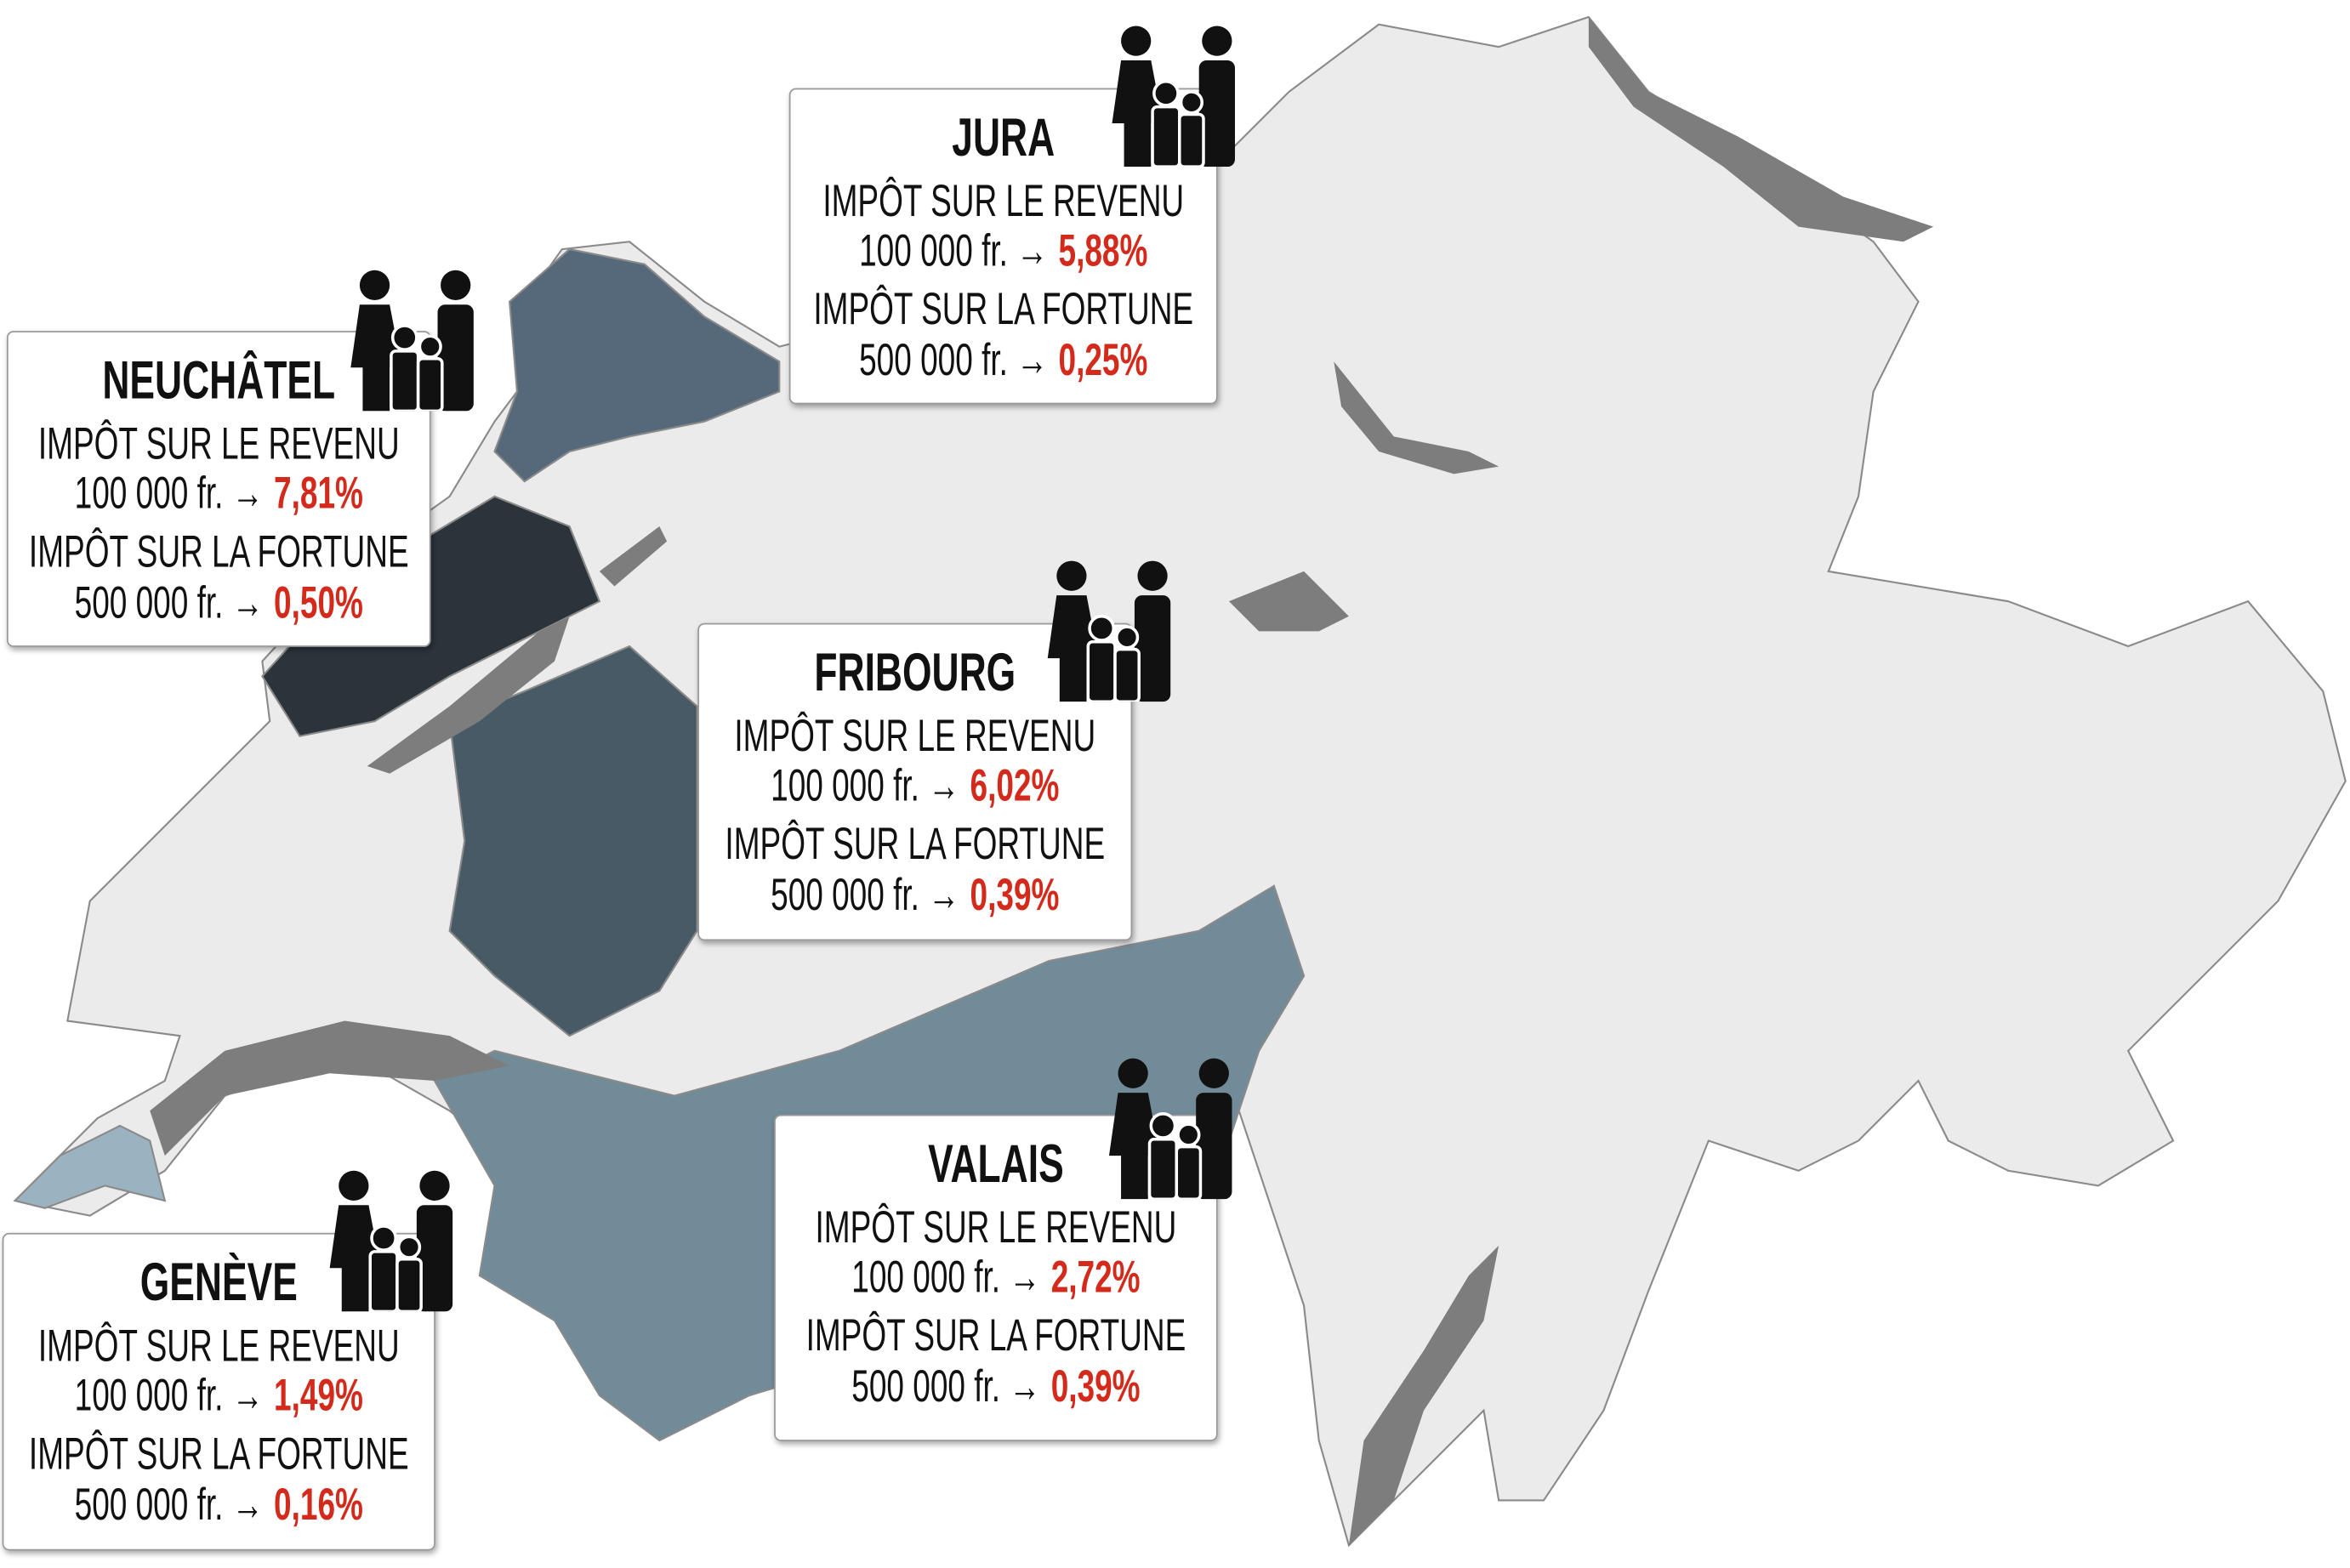  I want to click on income-line-row: 100 000 fr. → 6,02%, so click(915, 785).